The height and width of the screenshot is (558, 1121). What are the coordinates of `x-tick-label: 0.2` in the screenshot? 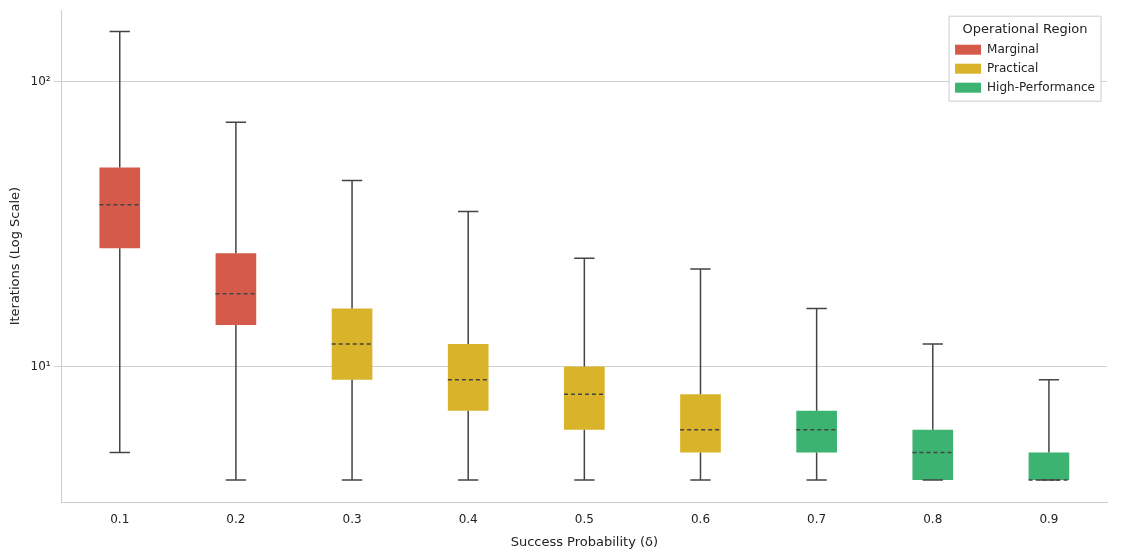 It's located at (236, 519).